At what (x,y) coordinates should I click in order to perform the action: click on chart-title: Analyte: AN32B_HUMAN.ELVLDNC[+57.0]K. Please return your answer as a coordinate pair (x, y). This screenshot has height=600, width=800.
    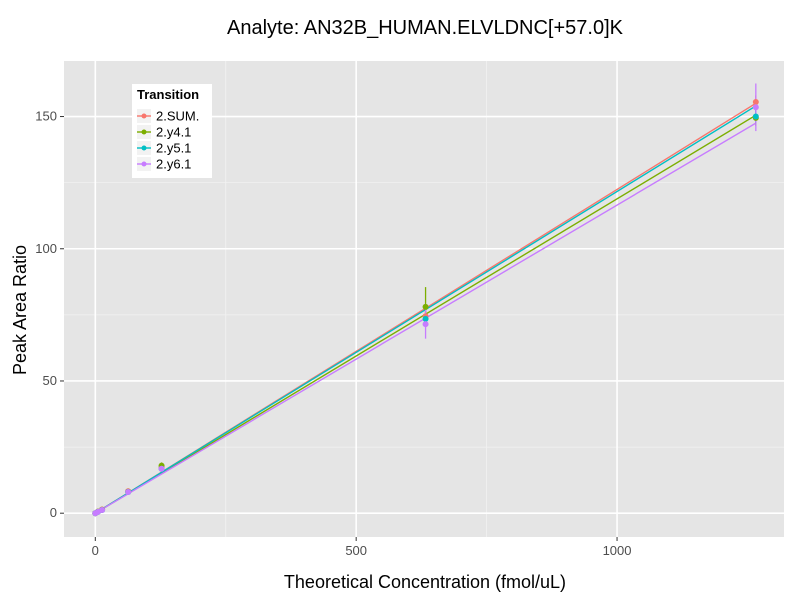
    Looking at the image, I should click on (425, 28).